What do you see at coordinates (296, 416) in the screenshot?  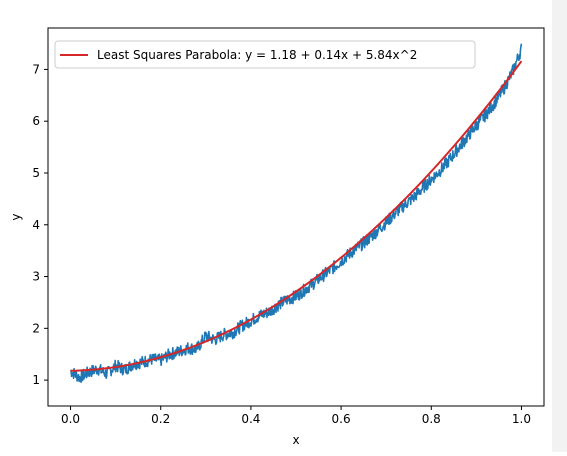 I see `x-axis: 0.0 0.2 0.4 0.6 0.8 1.0` at bounding box center [296, 416].